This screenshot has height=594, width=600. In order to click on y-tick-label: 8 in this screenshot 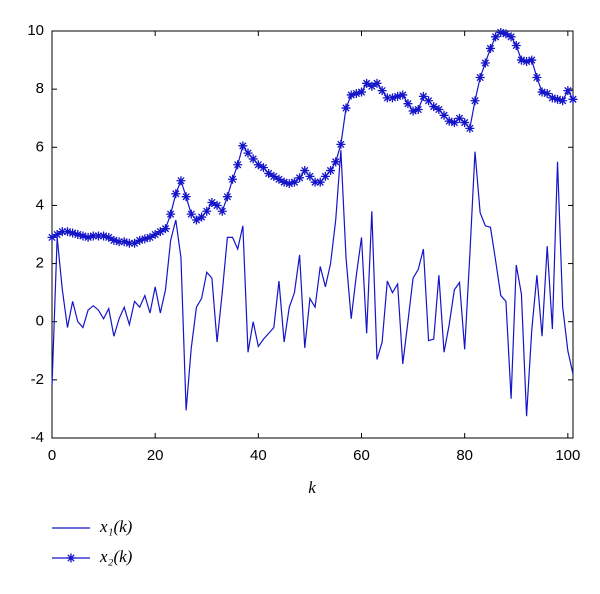, I will do `click(40, 88)`.